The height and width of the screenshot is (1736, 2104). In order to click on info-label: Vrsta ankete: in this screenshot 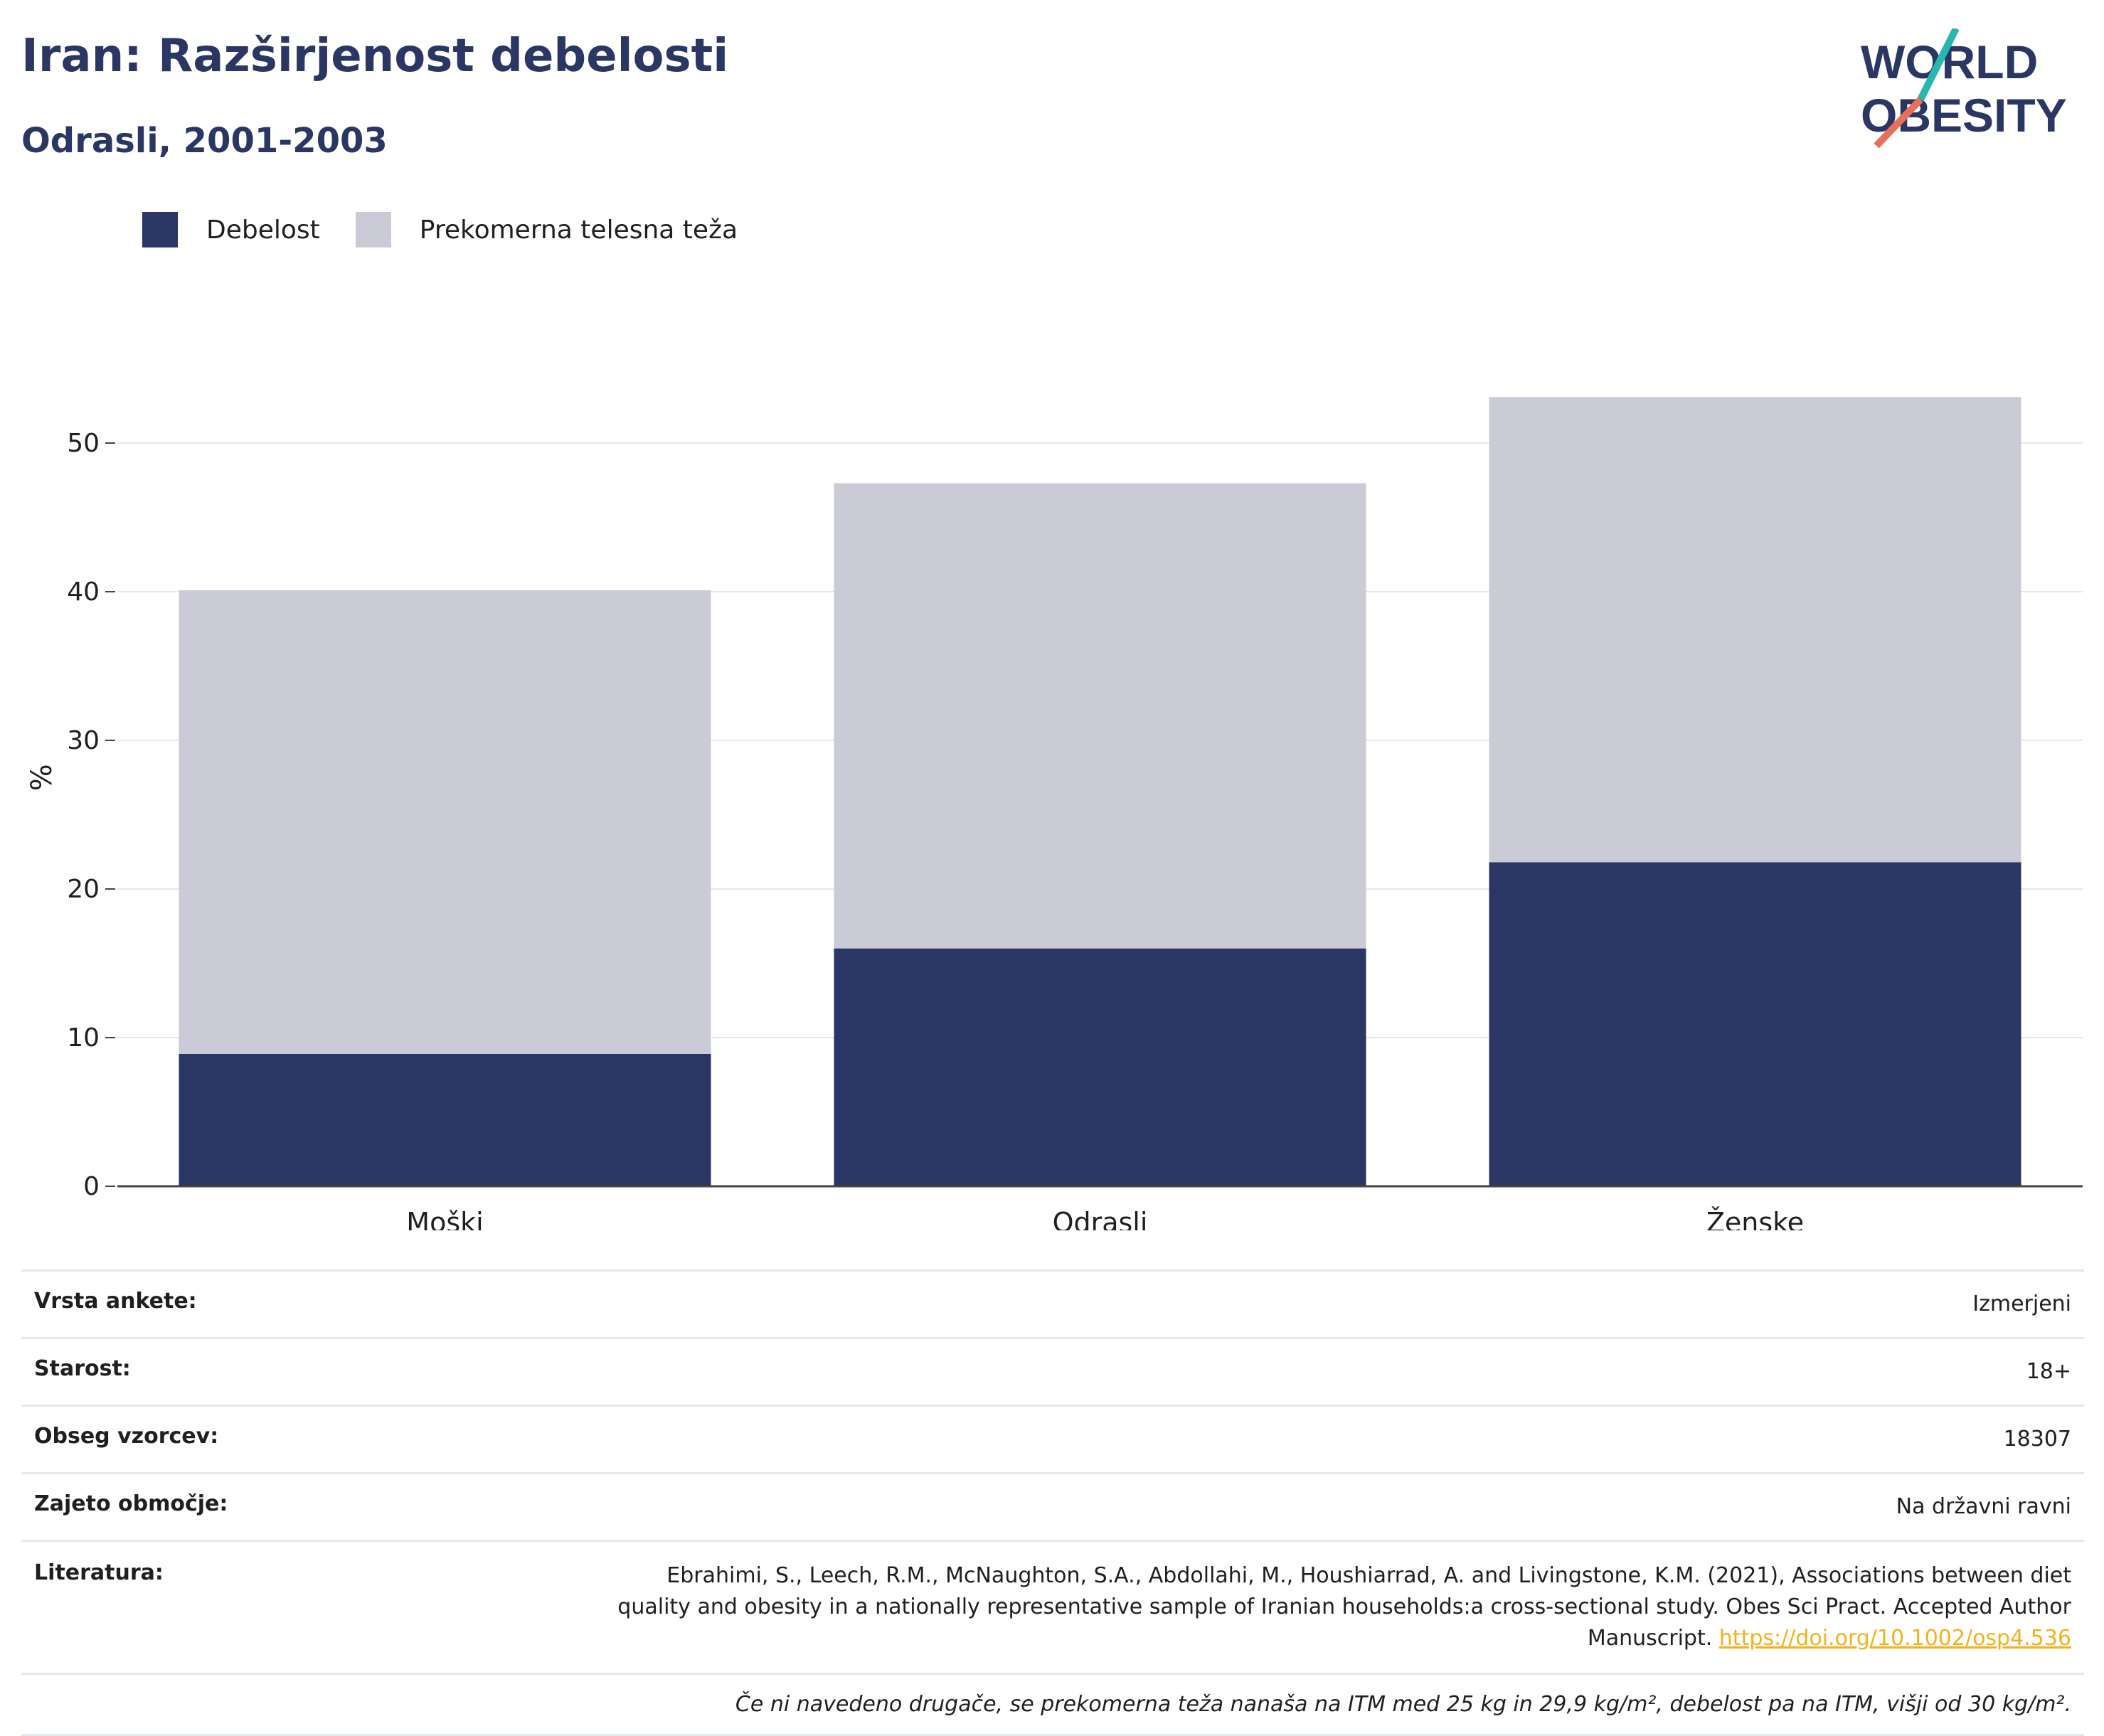, I will do `click(115, 1301)`.